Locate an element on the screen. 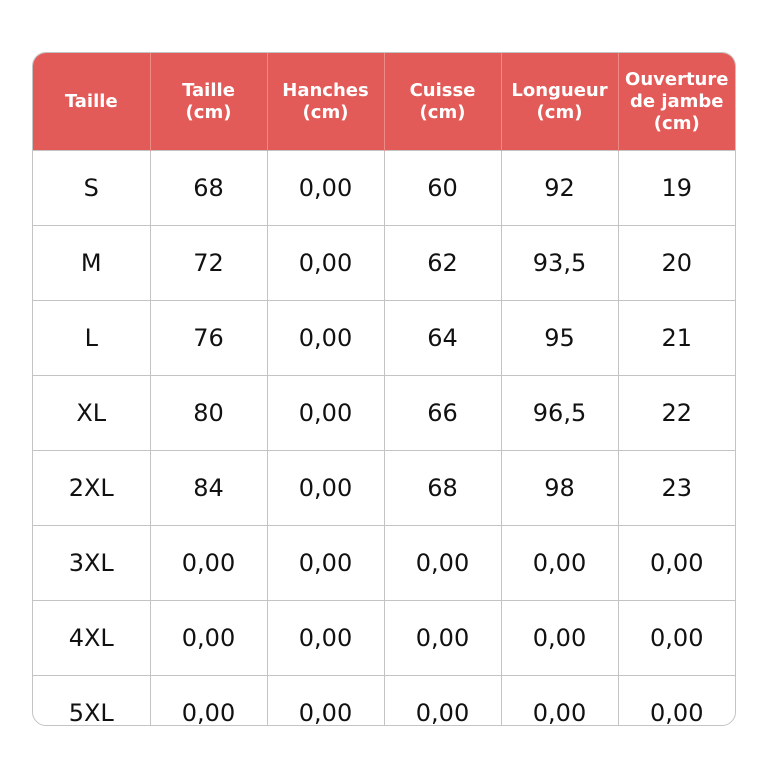 The height and width of the screenshot is (768, 768). size-cell: XL is located at coordinates (92, 413).